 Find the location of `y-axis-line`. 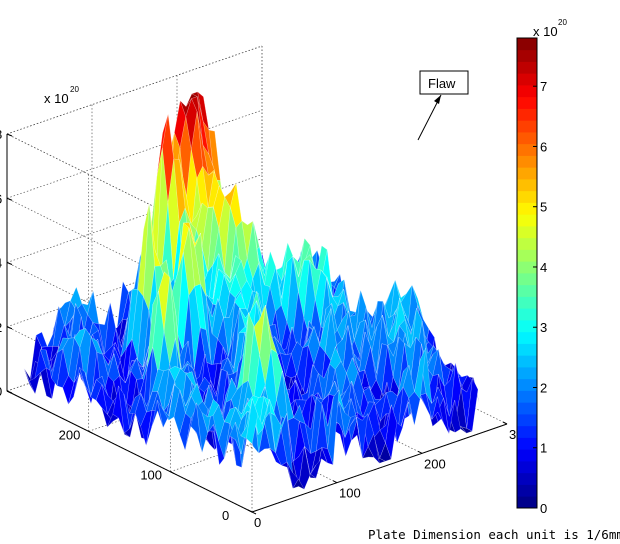

y-axis-line is located at coordinates (129, 451).